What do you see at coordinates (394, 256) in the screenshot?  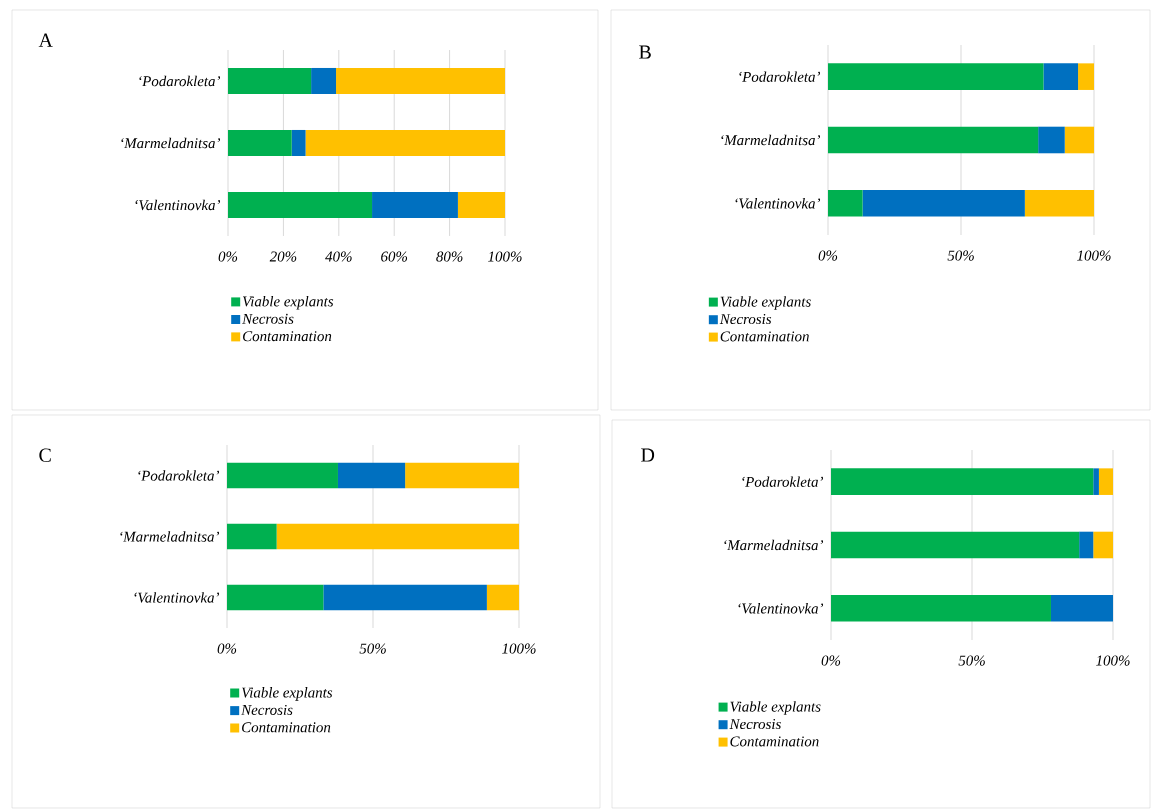 I see `x-tick-label: 60%` at bounding box center [394, 256].